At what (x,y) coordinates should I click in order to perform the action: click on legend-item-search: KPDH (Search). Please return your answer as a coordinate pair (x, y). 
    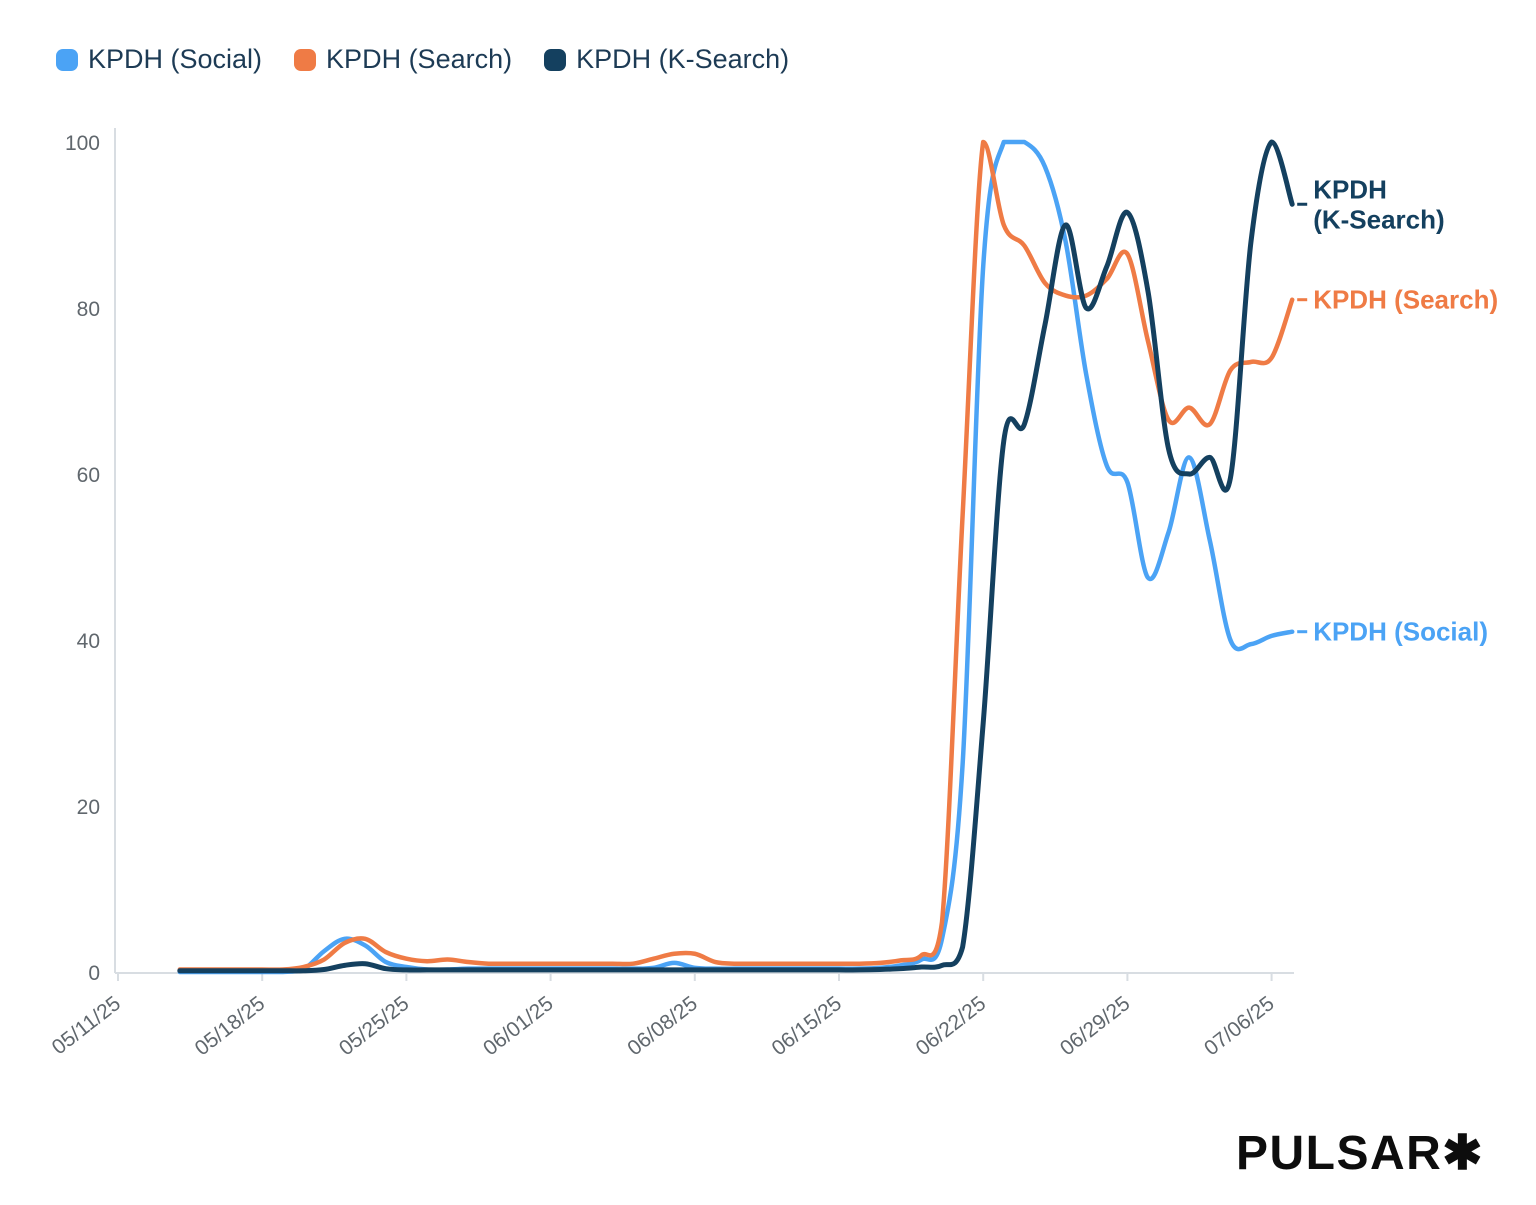
    Looking at the image, I should click on (403, 59).